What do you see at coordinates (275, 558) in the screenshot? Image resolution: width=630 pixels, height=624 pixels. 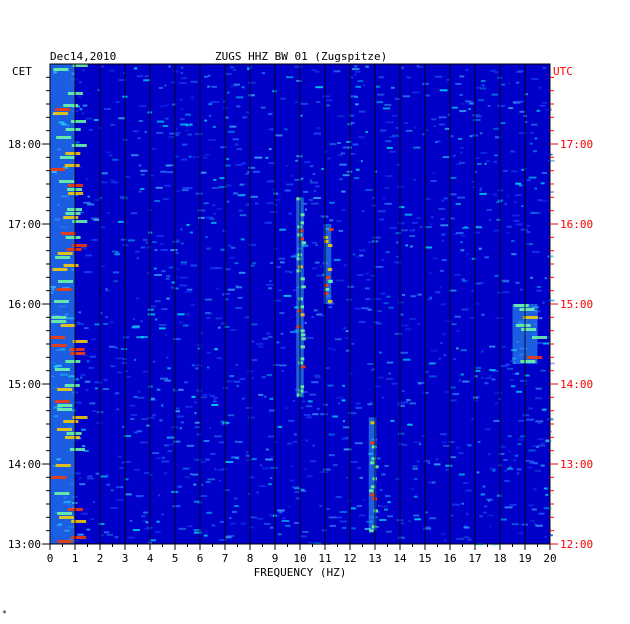 I see `x-tick-label: 9` at bounding box center [275, 558].